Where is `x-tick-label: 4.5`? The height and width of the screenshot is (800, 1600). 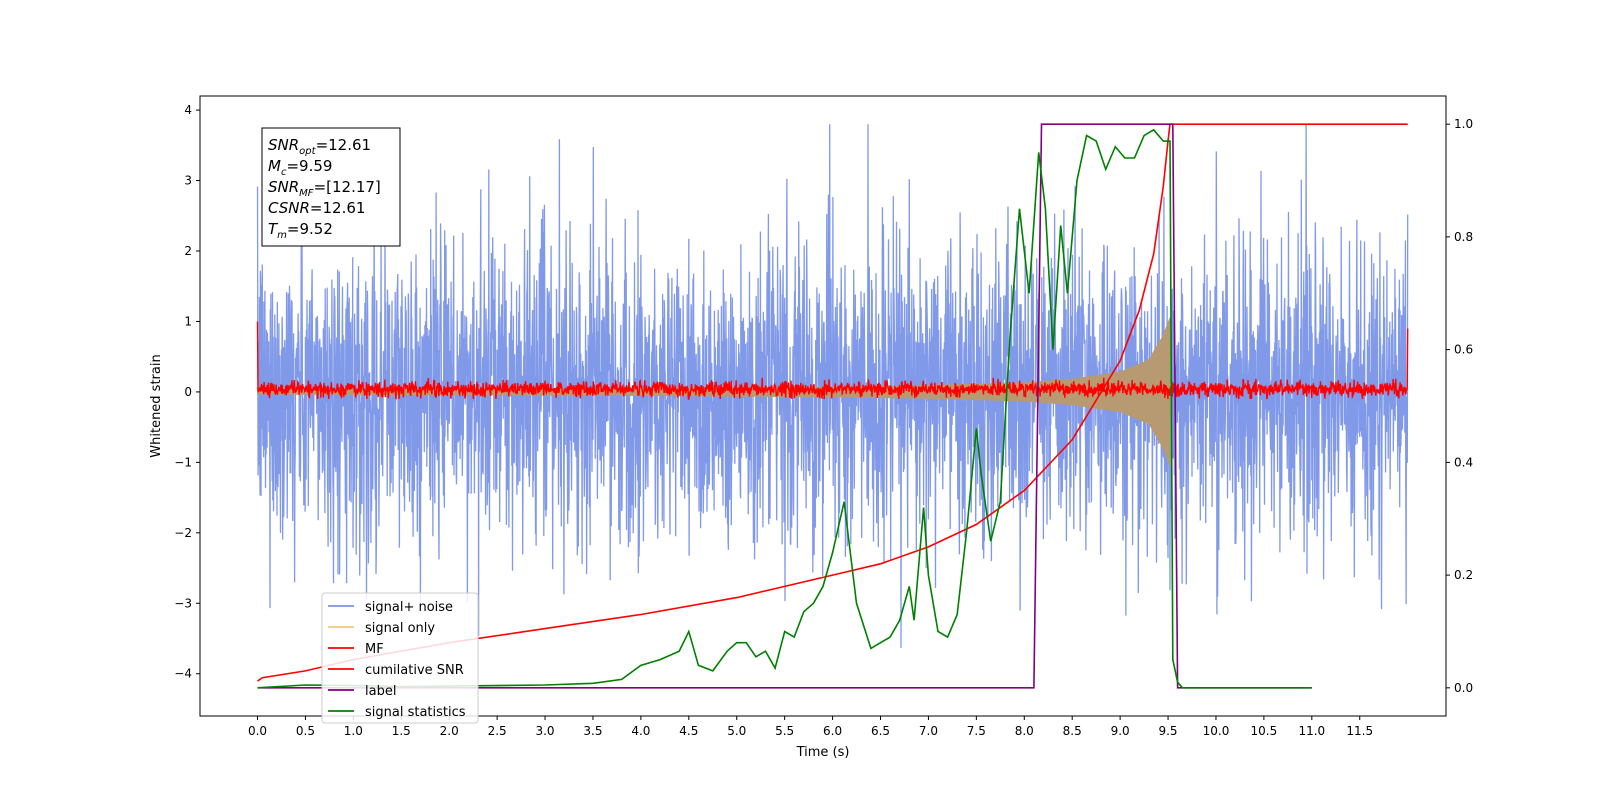
x-tick-label: 4.5 is located at coordinates (688, 731).